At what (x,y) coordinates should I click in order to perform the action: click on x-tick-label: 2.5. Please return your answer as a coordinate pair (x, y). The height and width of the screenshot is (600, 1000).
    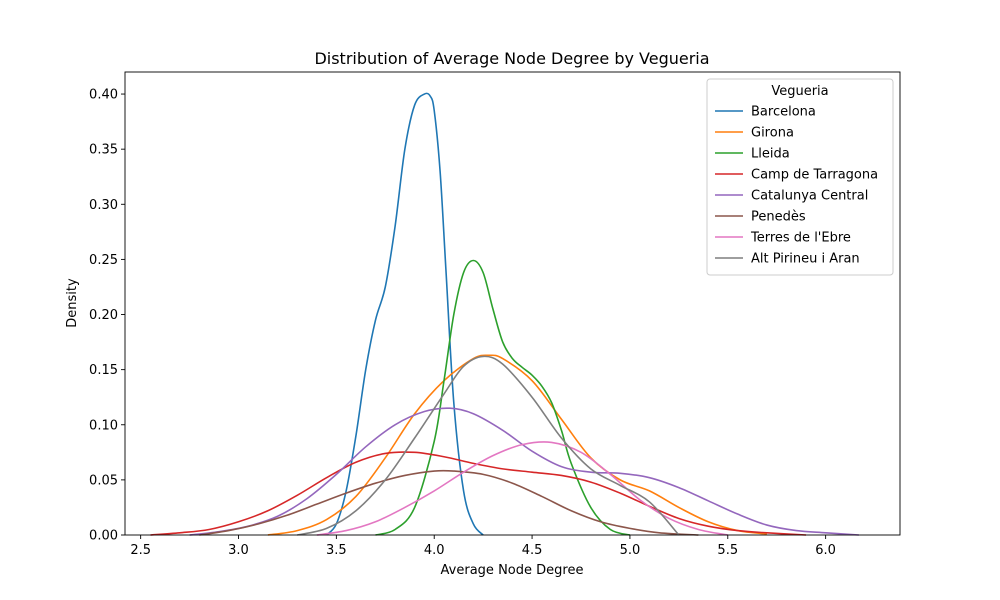
    Looking at the image, I should click on (140, 550).